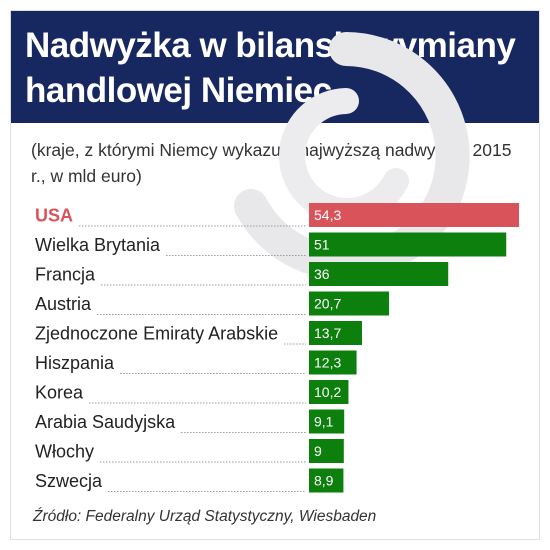 The image size is (550, 550). I want to click on category-label: Austria, so click(63, 304).